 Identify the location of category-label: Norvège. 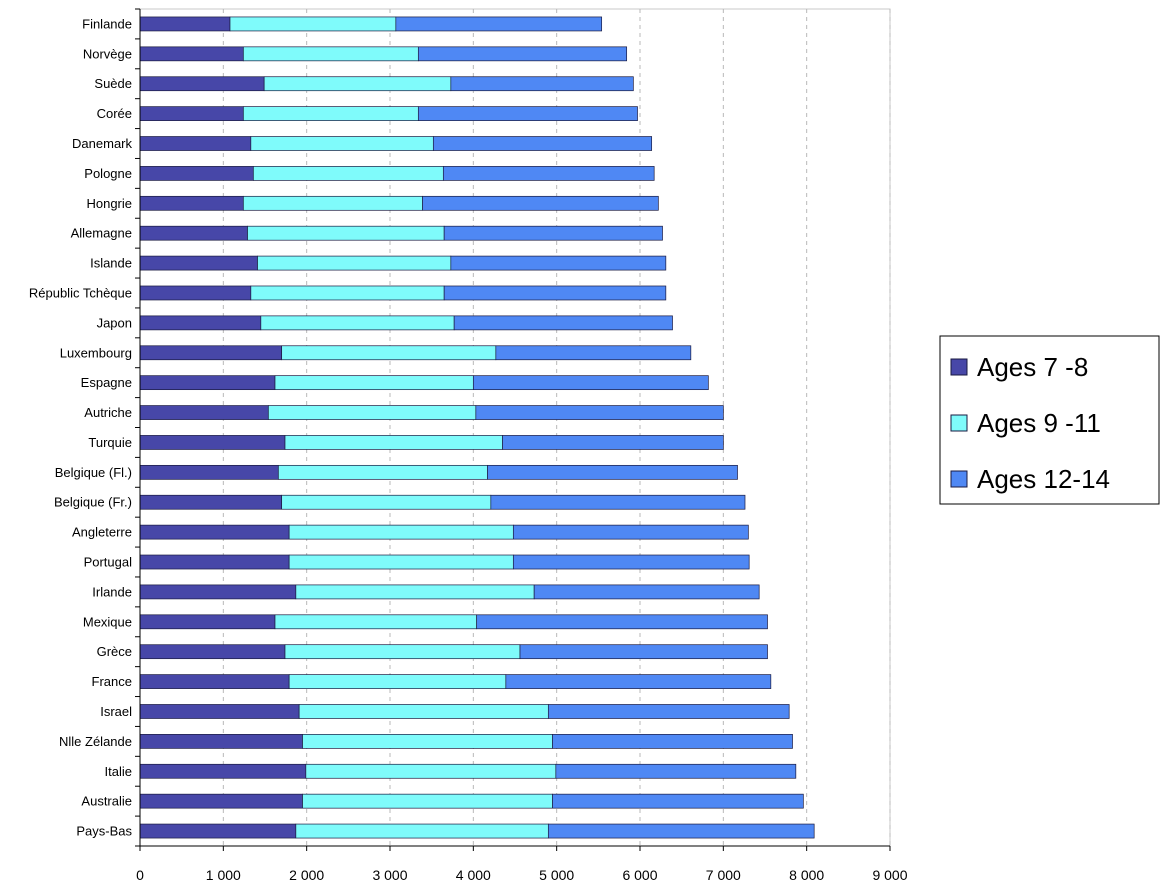
(107, 53).